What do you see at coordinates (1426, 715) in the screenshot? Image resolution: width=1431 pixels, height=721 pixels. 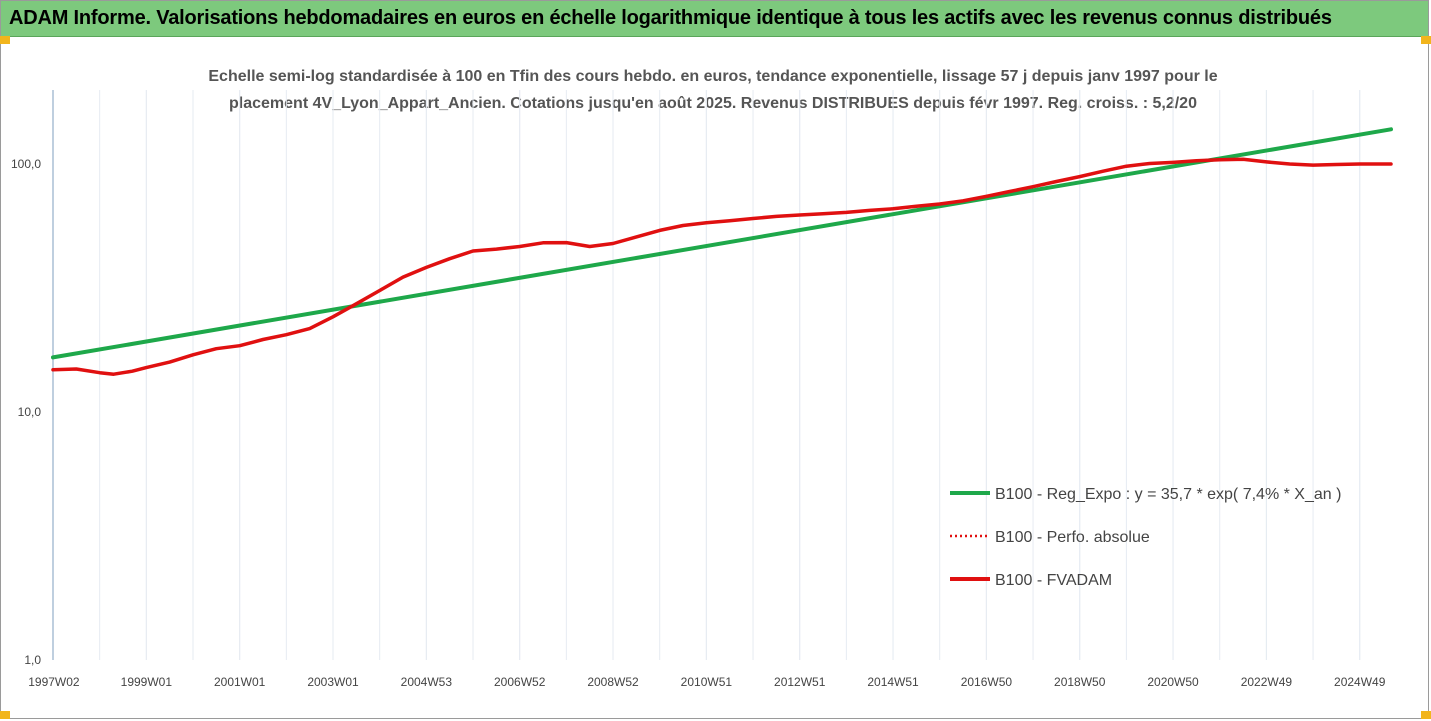 I see `corner-marker-bottom-right` at bounding box center [1426, 715].